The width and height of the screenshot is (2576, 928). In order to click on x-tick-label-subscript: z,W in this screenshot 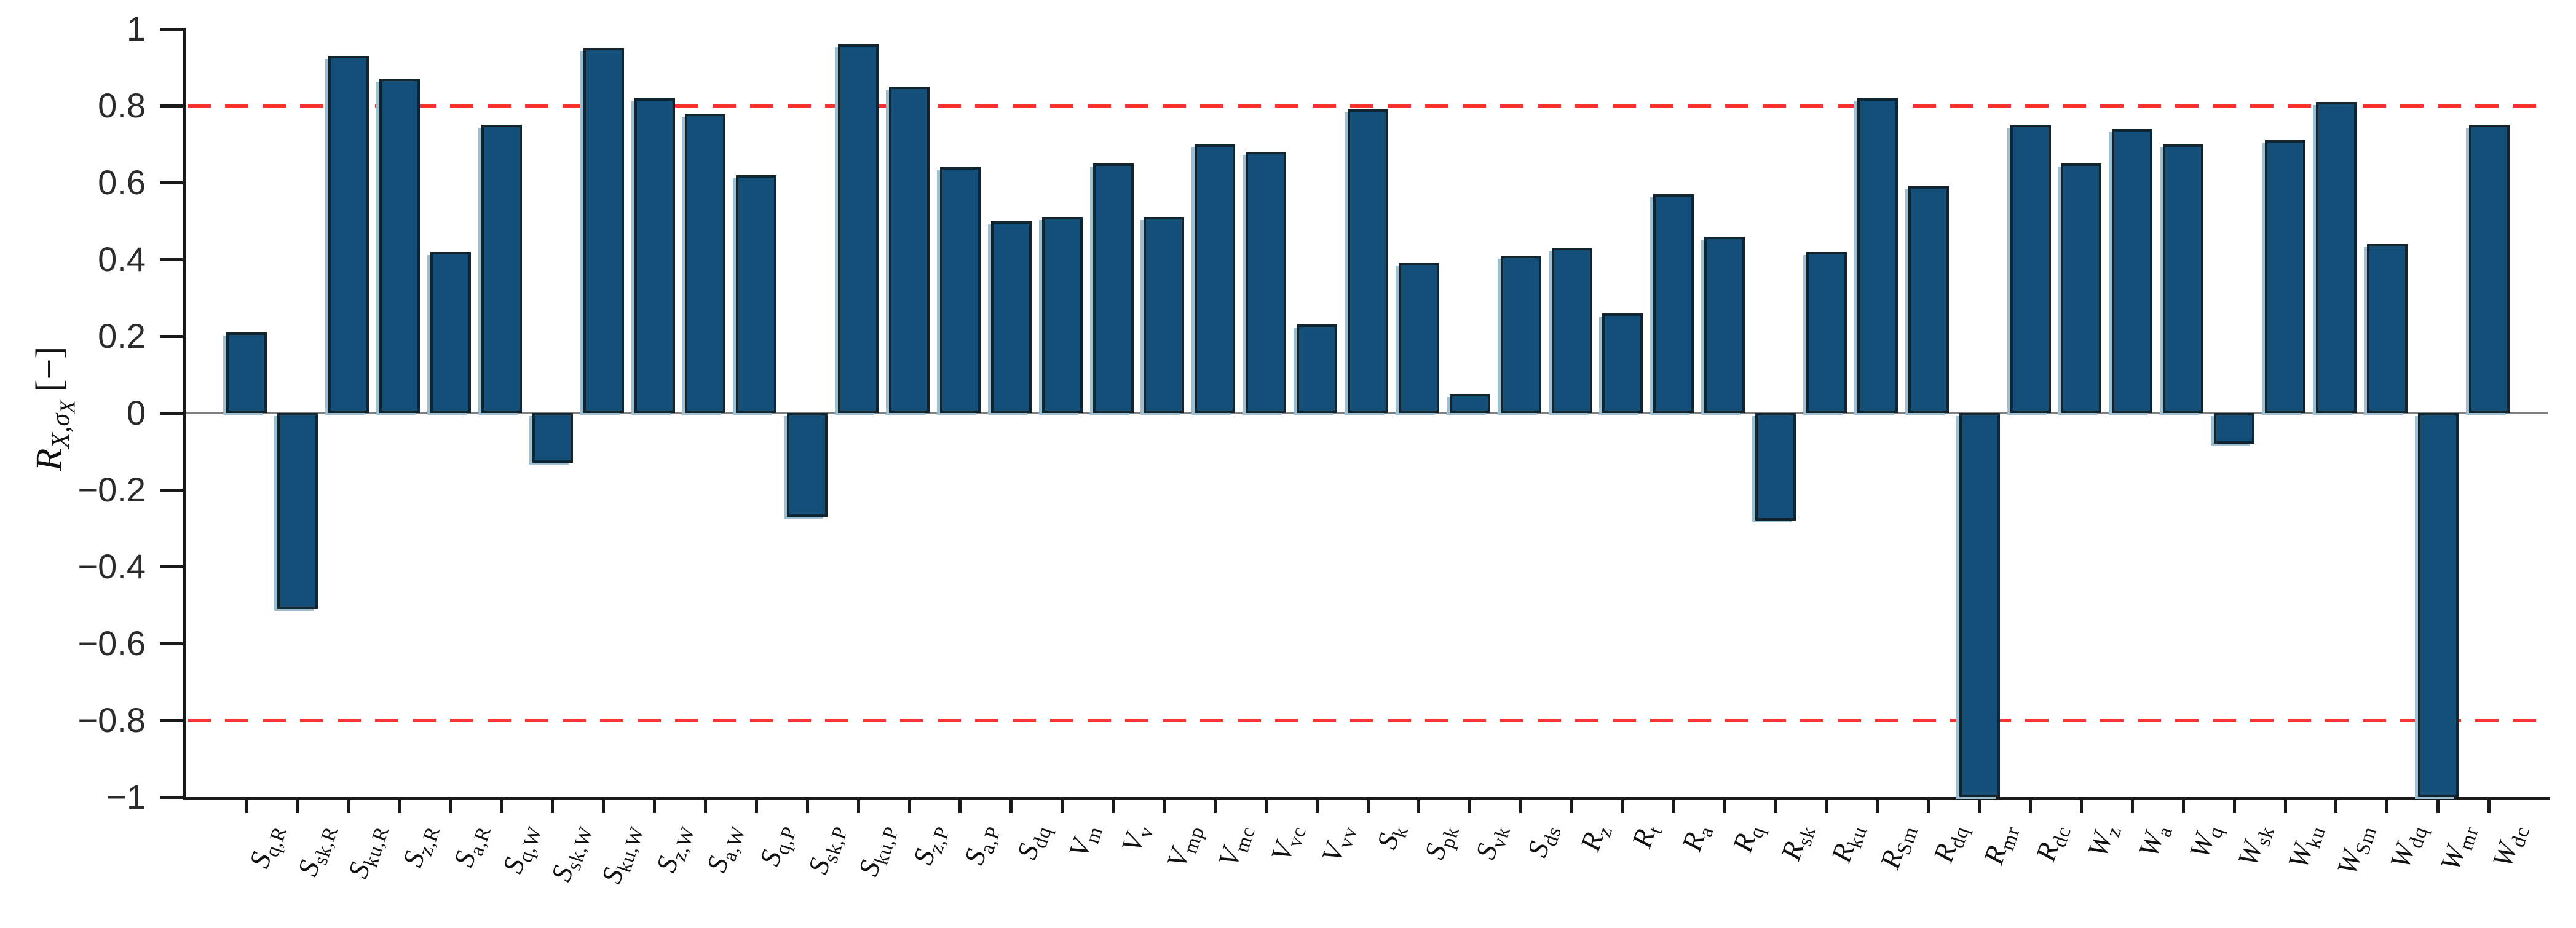, I will do `click(683, 844)`.